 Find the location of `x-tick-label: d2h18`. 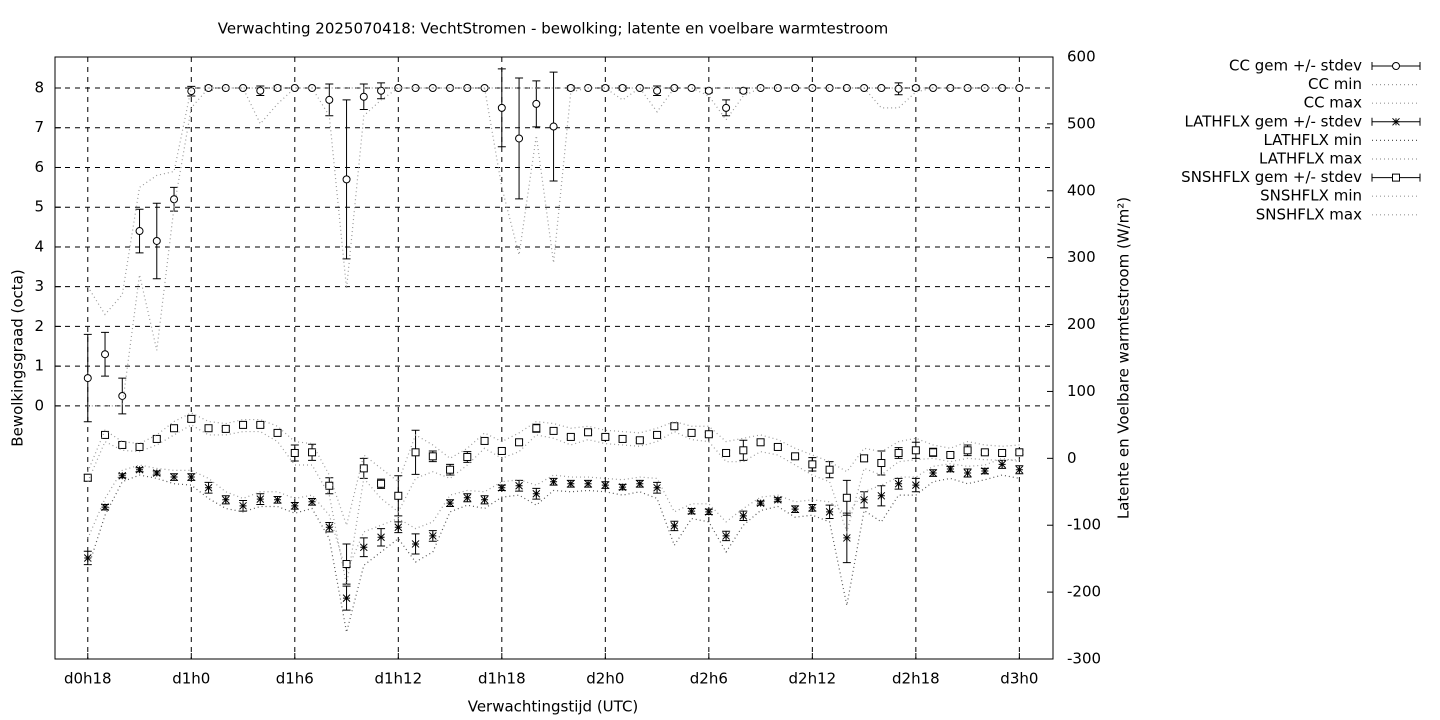

x-tick-label: d2h18 is located at coordinates (916, 679).